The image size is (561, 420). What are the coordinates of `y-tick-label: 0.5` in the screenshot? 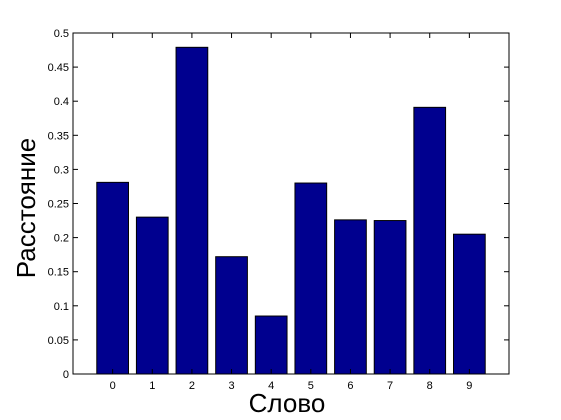 It's located at (61, 34).